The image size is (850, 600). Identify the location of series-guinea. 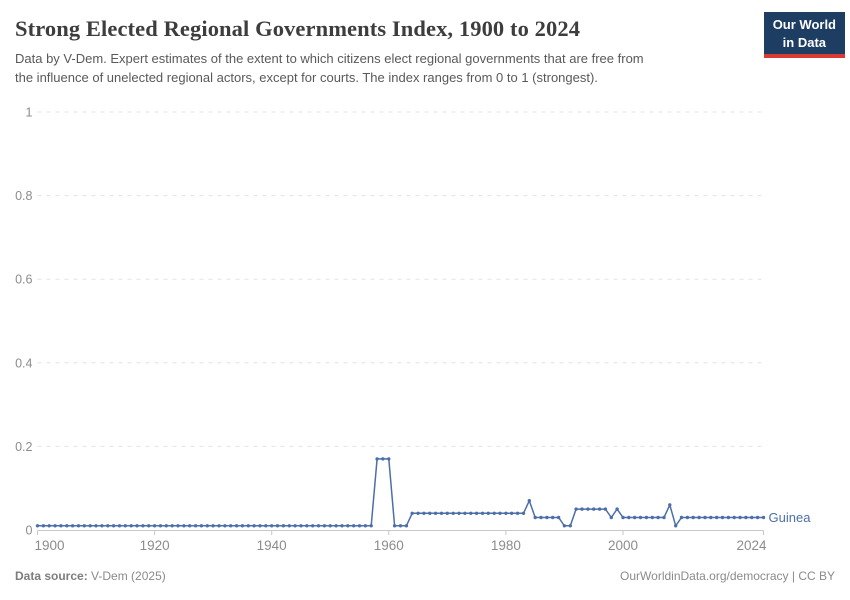
(400, 492).